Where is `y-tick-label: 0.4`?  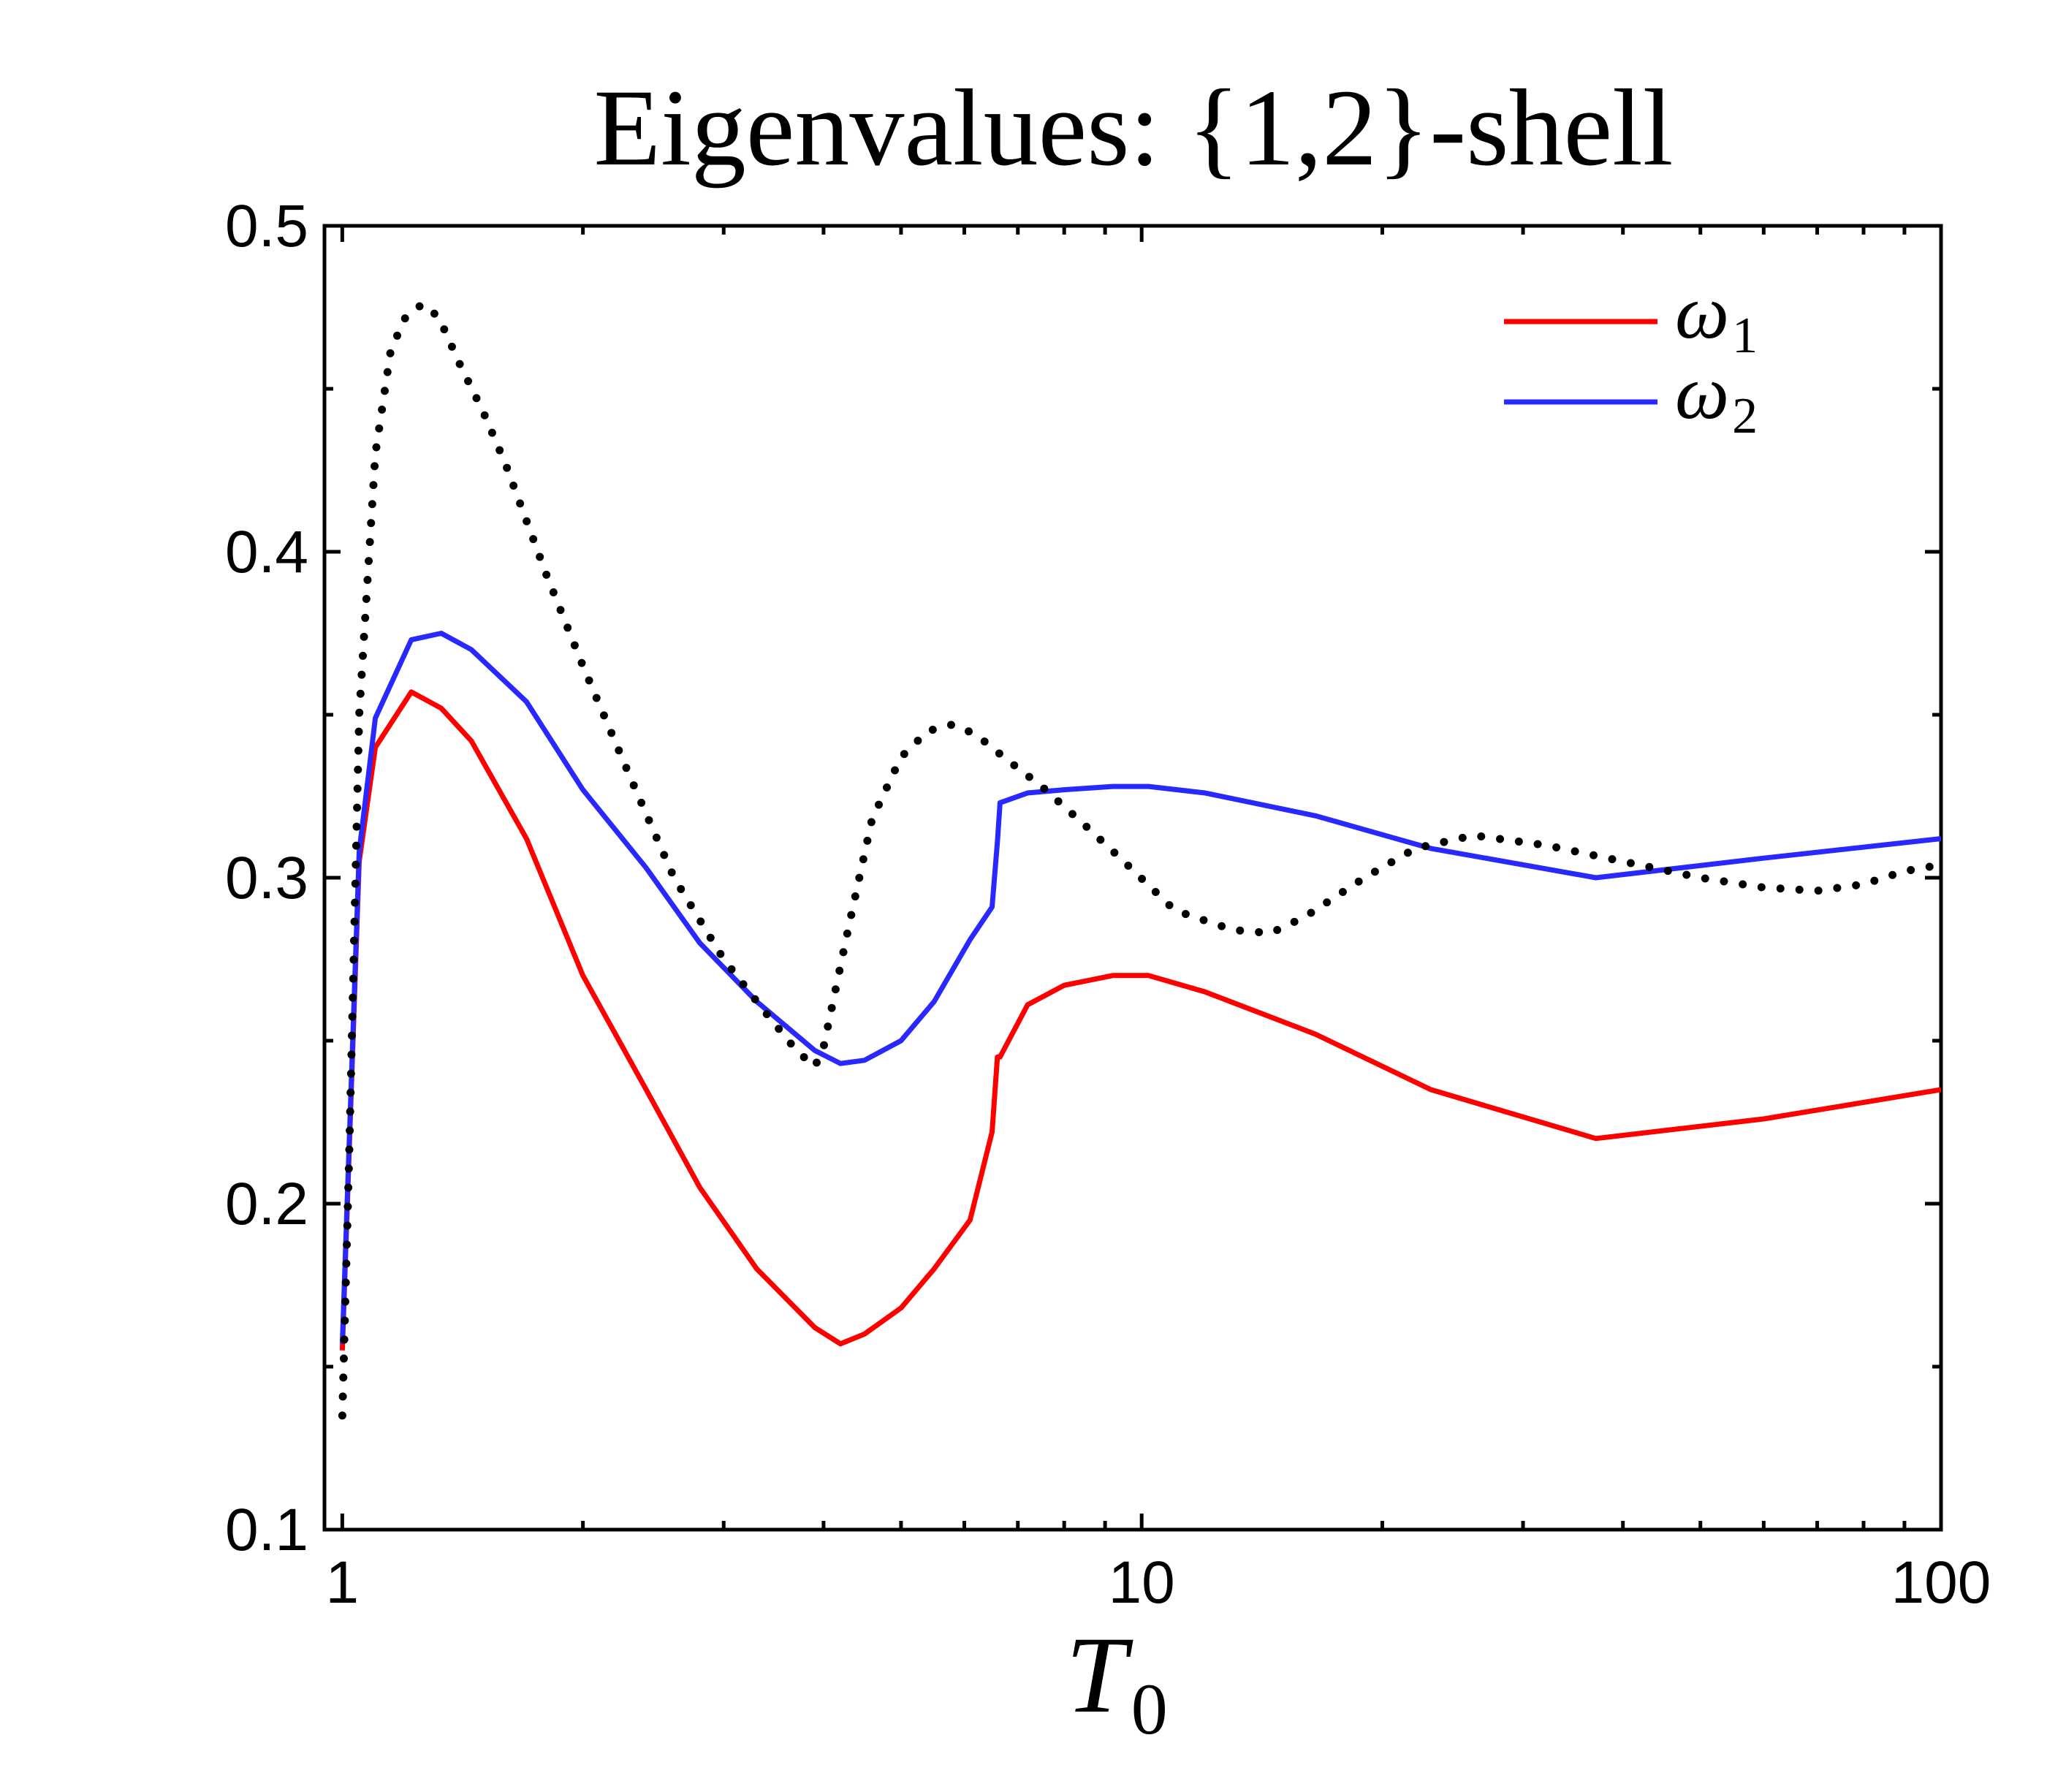 y-tick-label: 0.4 is located at coordinates (266, 552).